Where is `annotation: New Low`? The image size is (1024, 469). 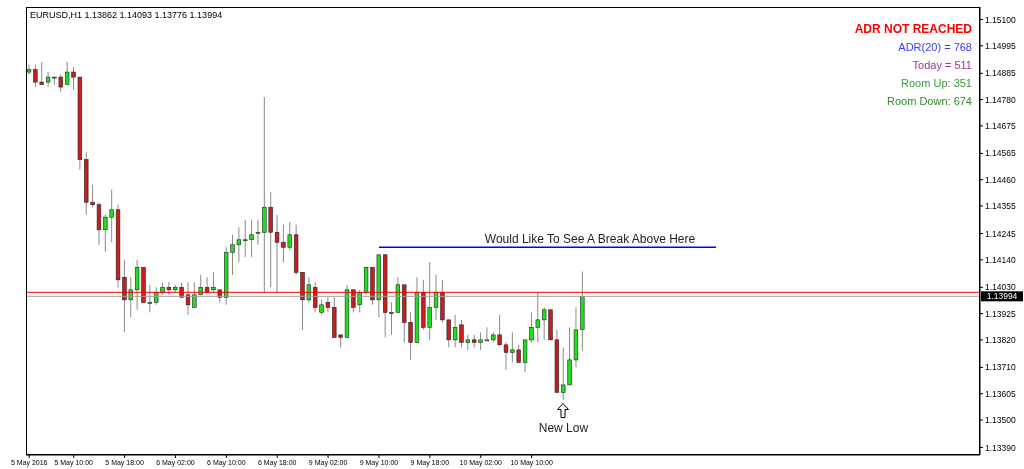
annotation: New Low is located at coordinates (563, 428).